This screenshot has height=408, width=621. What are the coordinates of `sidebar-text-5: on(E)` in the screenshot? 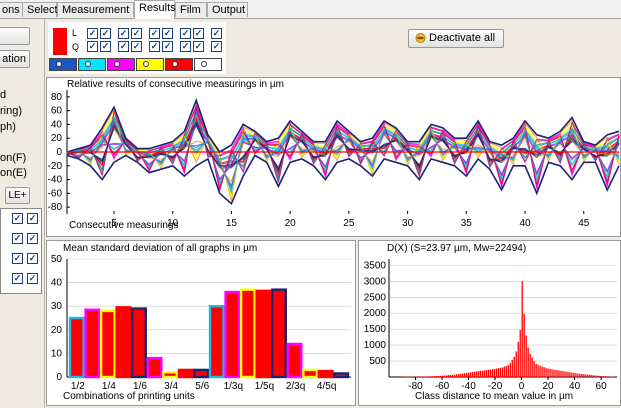 It's located at (13, 173).